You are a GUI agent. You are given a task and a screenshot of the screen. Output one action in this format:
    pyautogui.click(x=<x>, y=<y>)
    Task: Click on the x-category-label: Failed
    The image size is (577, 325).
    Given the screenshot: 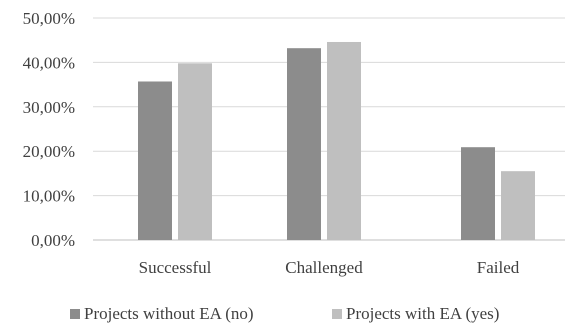 What is the action you would take?
    pyautogui.click(x=498, y=267)
    